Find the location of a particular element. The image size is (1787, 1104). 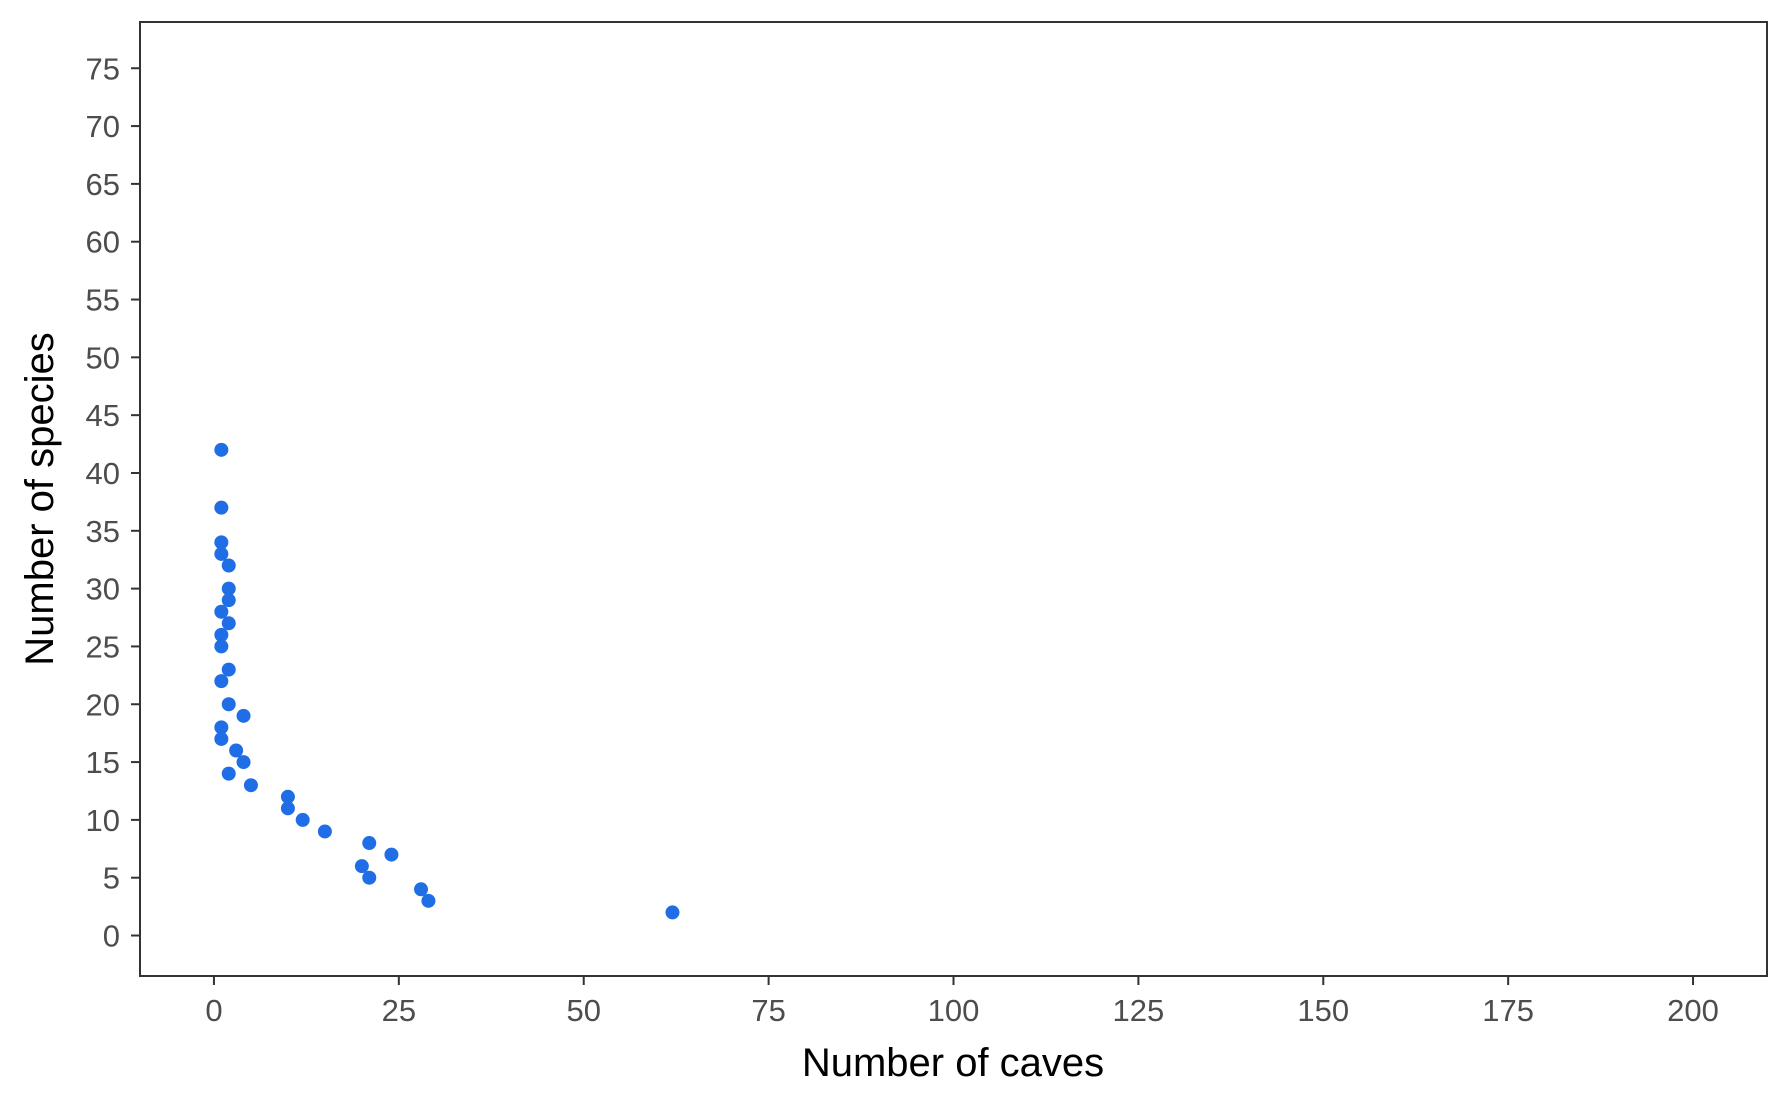

y-tick-label: 20 is located at coordinates (103, 704).